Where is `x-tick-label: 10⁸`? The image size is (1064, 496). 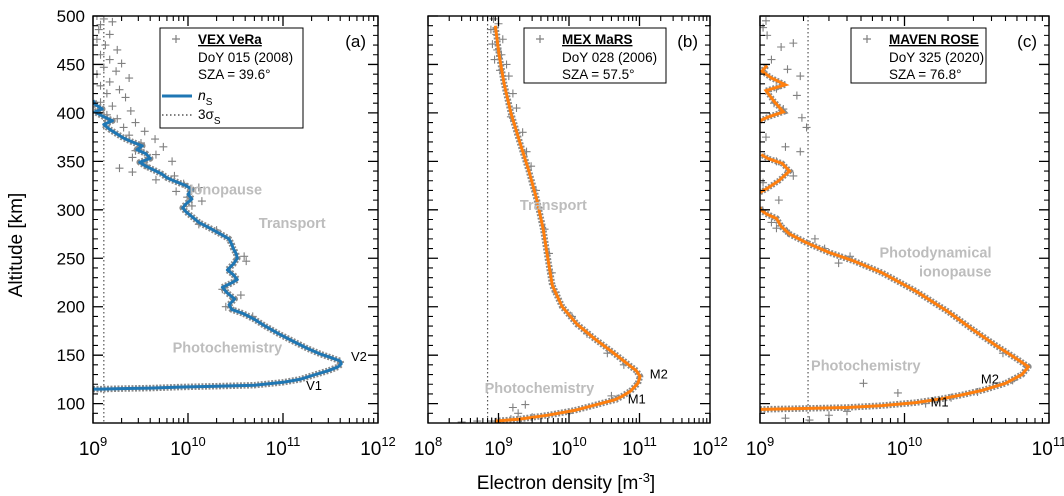
x-tick-label: 10⁸ is located at coordinates (428, 447).